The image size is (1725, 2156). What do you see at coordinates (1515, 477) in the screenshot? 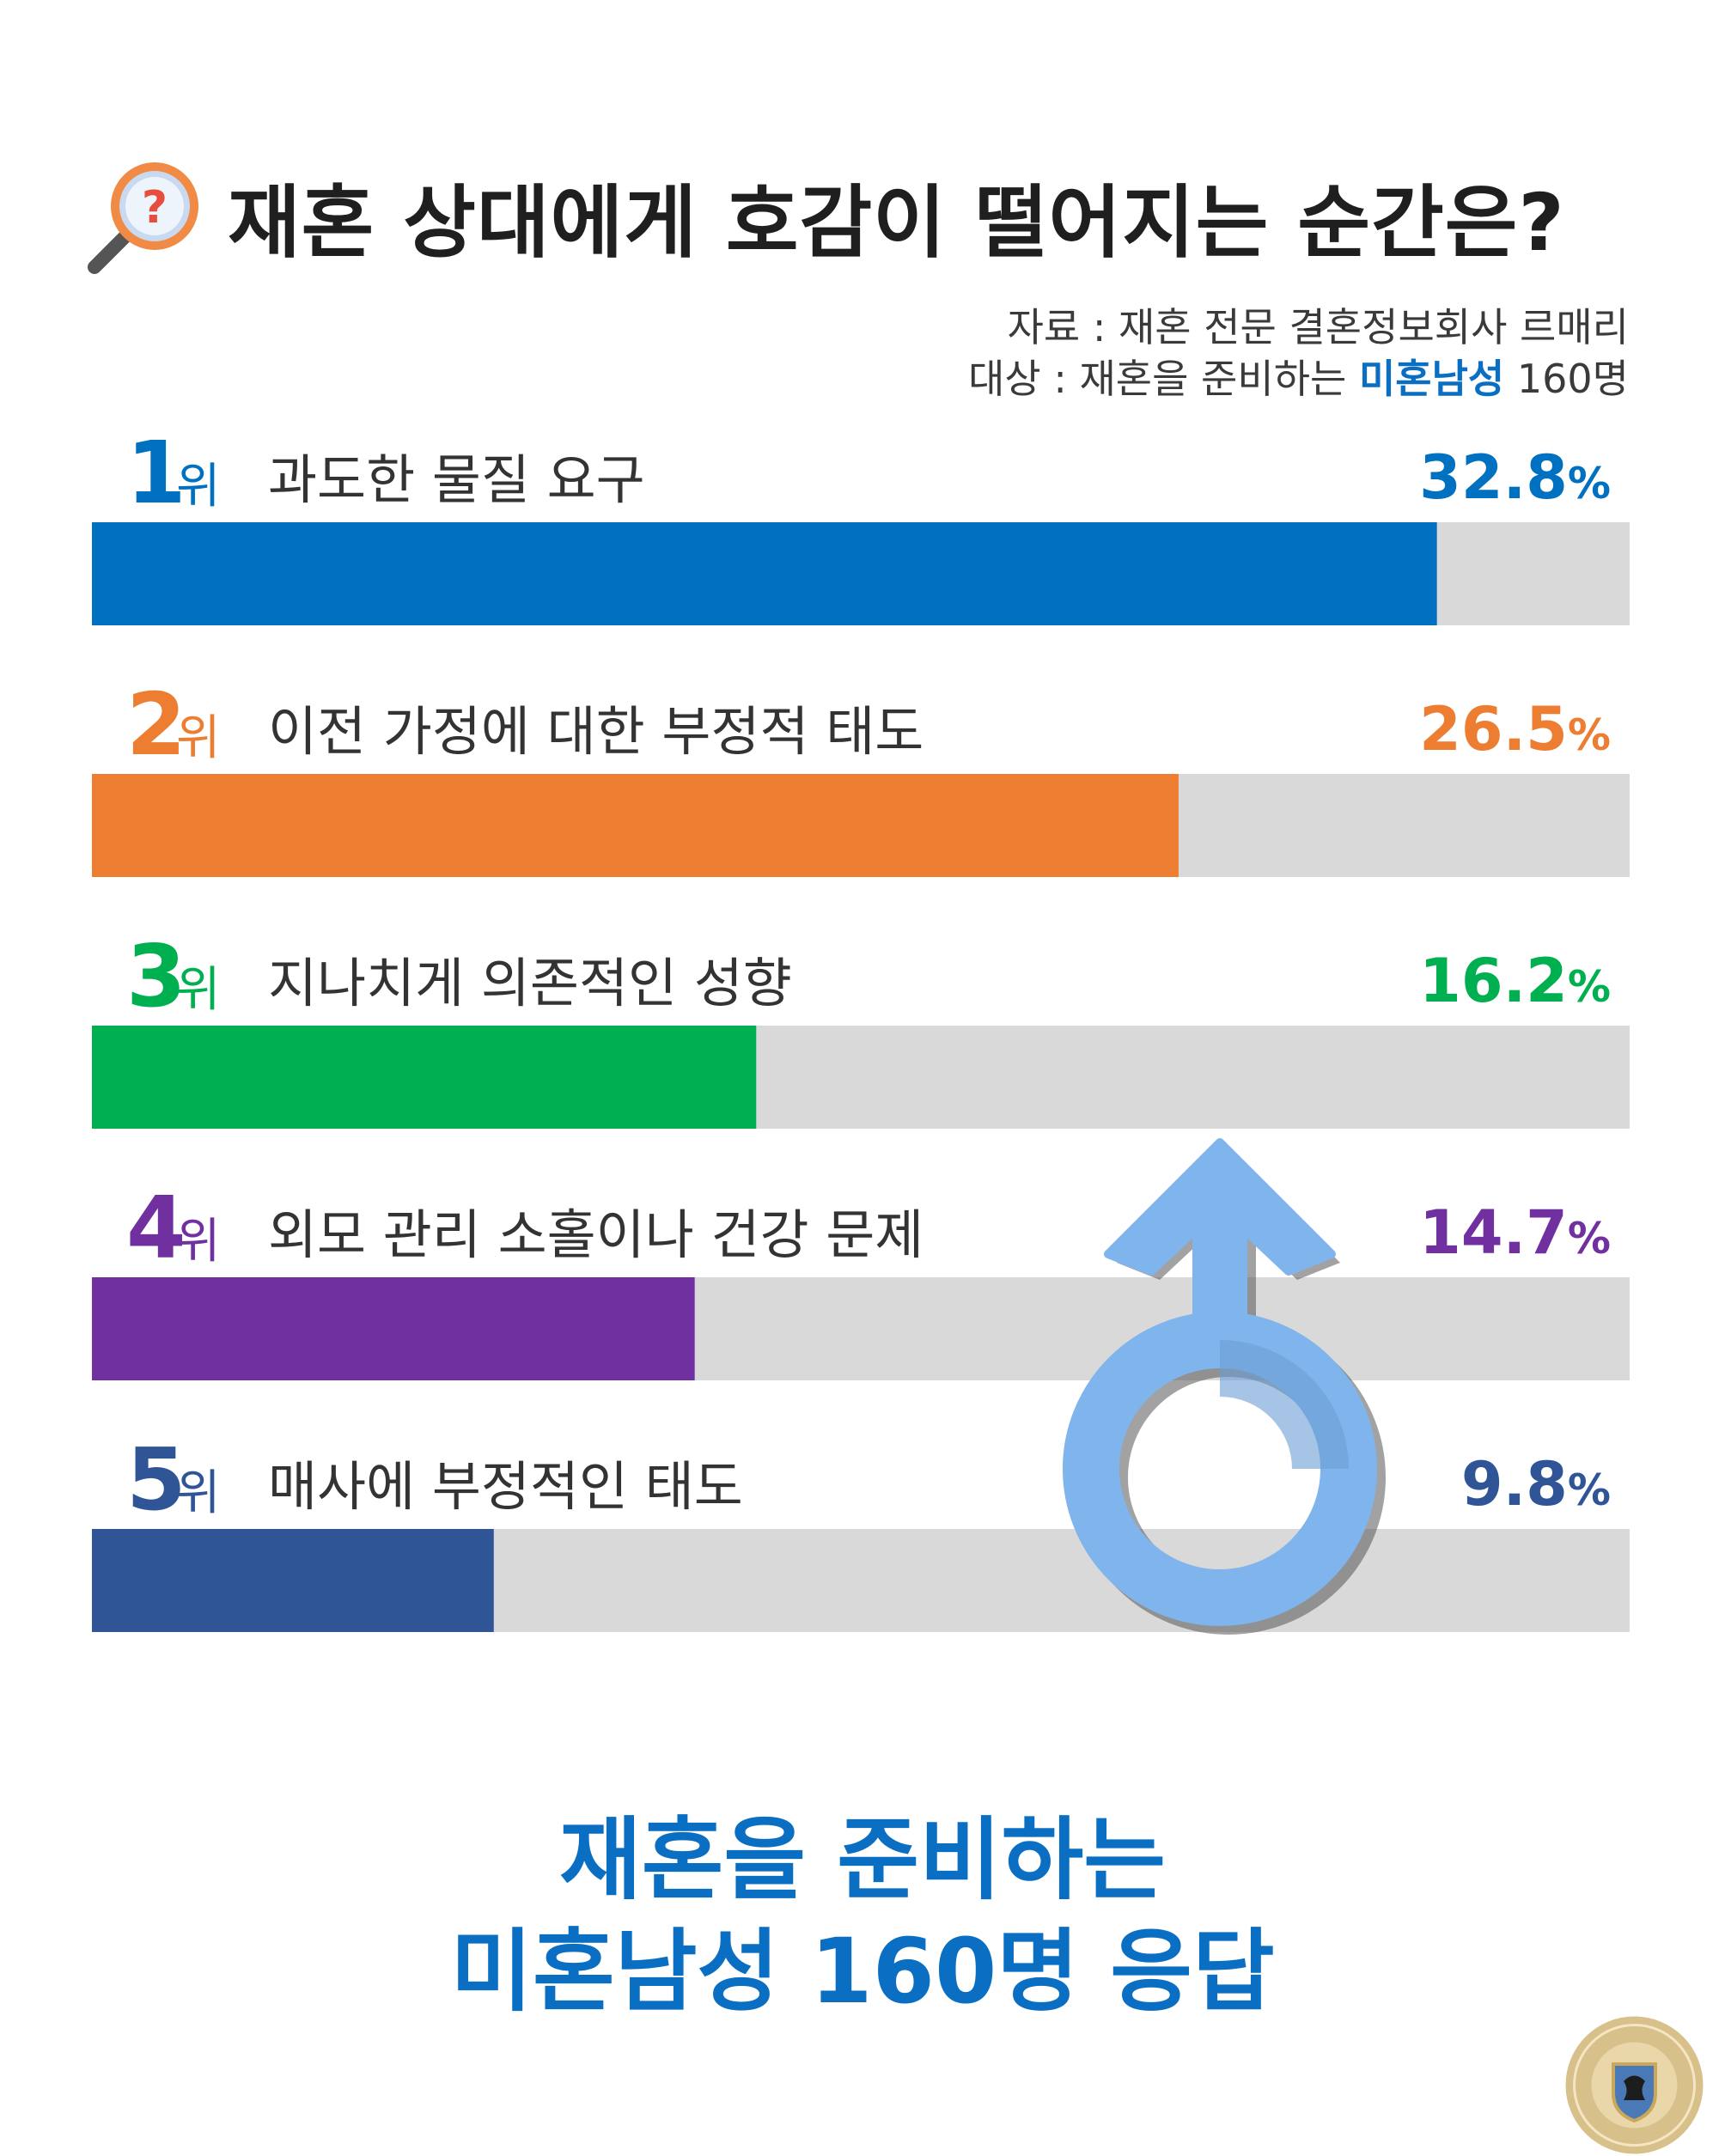
I see `value-label: 32.8%` at bounding box center [1515, 477].